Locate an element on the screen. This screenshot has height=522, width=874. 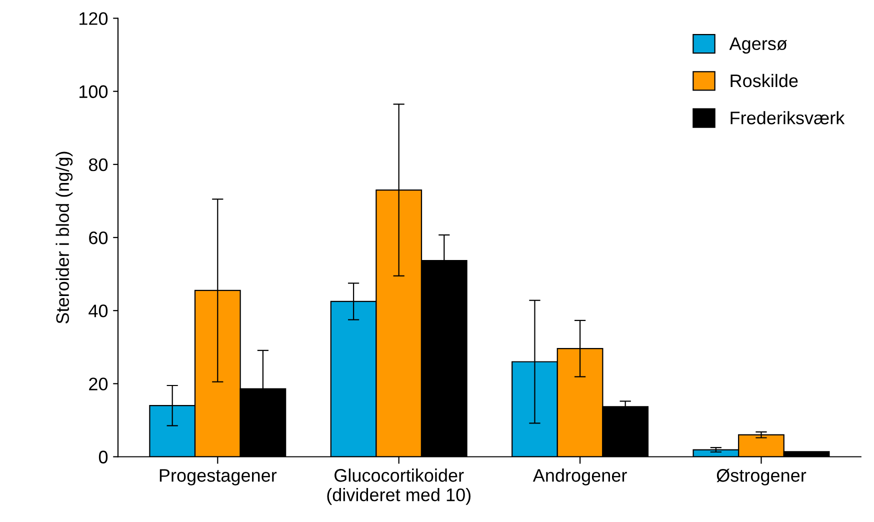
x-tick-label: Glucocortikoider (divideret med 10) is located at coordinates (398, 486).